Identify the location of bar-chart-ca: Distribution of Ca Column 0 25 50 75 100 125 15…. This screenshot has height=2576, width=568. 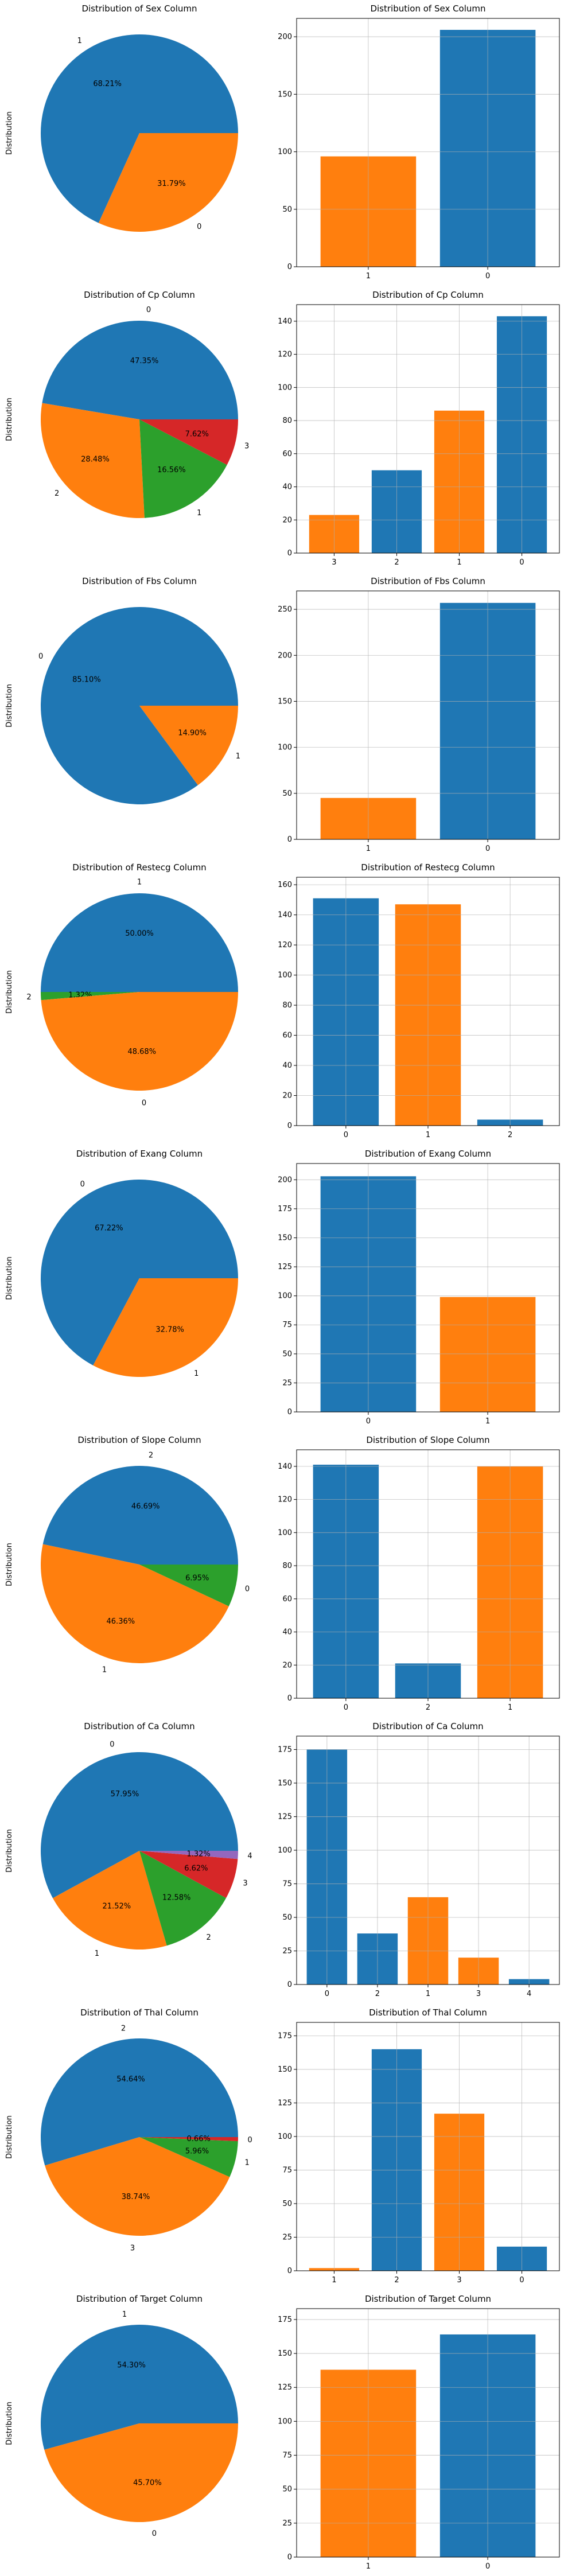
(419, 1859).